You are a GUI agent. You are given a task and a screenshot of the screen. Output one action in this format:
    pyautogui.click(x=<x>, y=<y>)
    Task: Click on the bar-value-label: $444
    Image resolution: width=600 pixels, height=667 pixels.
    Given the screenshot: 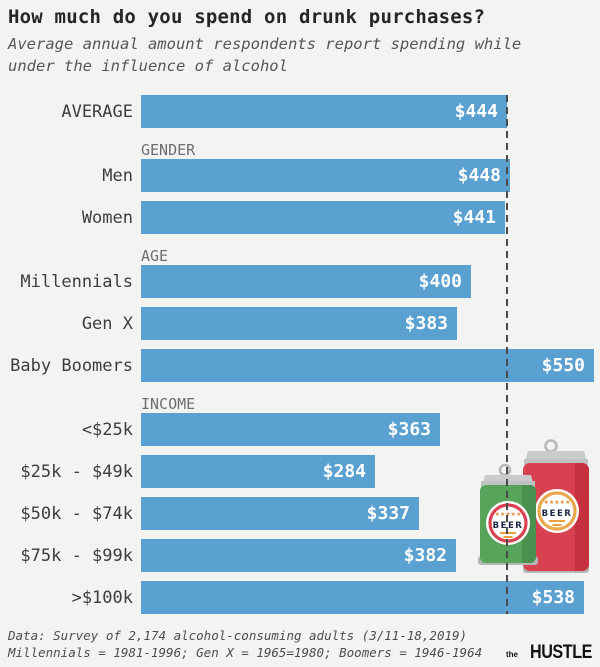 What is the action you would take?
    pyautogui.click(x=476, y=111)
    